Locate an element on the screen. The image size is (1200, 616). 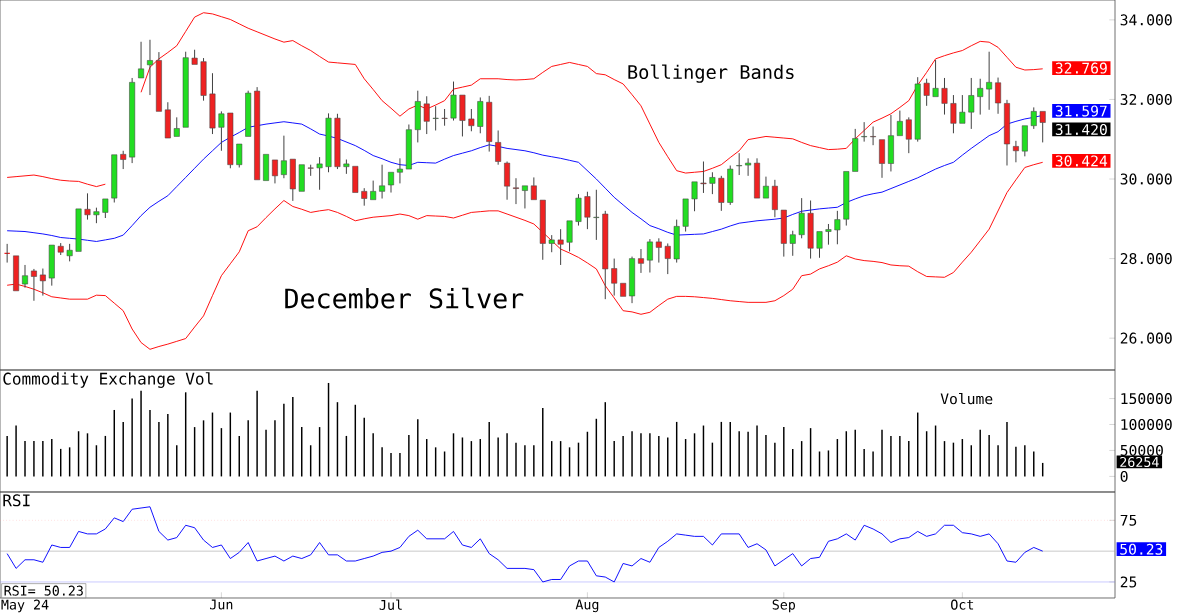
annotation: Volume is located at coordinates (966, 398).